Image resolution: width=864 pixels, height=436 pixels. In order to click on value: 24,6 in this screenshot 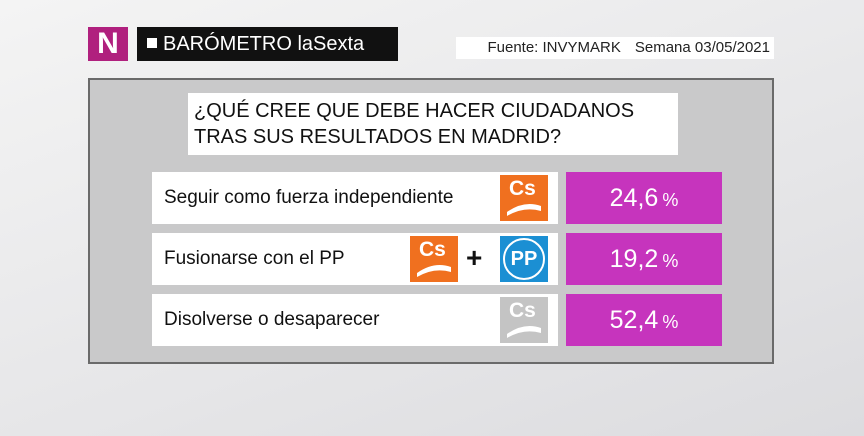, I will do `click(634, 198)`.